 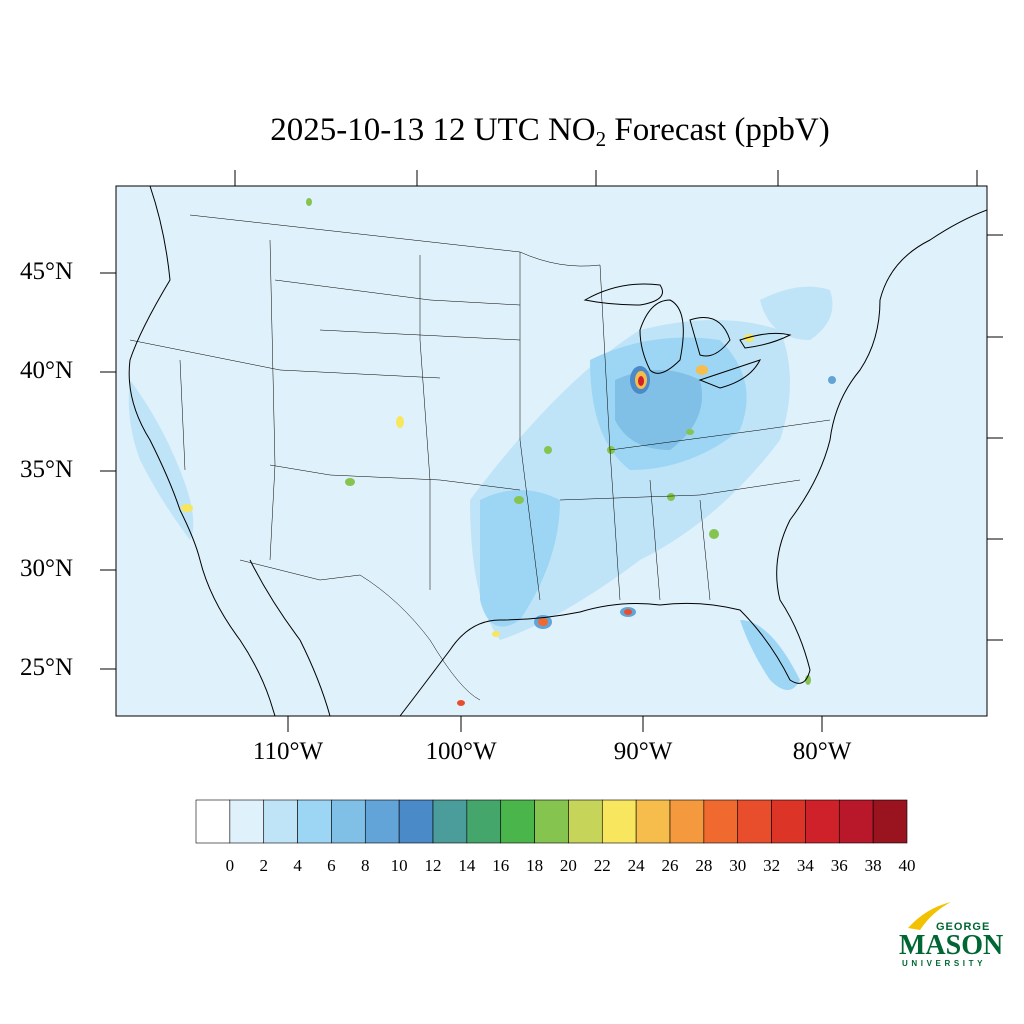 What do you see at coordinates (714, 534) in the screenshot?
I see `hotspot-atlanta` at bounding box center [714, 534].